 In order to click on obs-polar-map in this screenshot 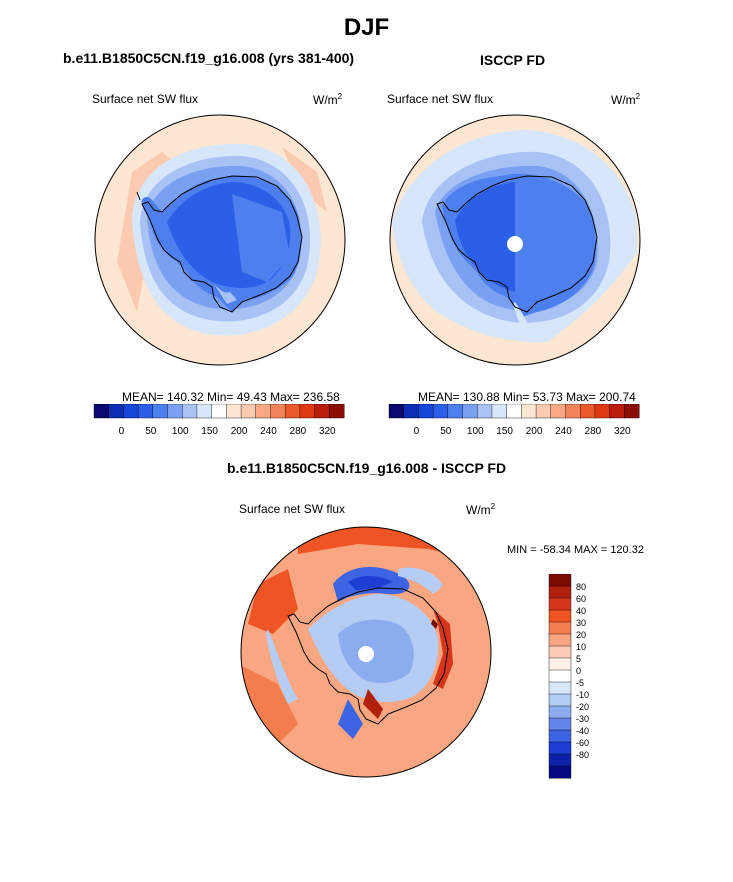, I will do `click(515, 240)`.